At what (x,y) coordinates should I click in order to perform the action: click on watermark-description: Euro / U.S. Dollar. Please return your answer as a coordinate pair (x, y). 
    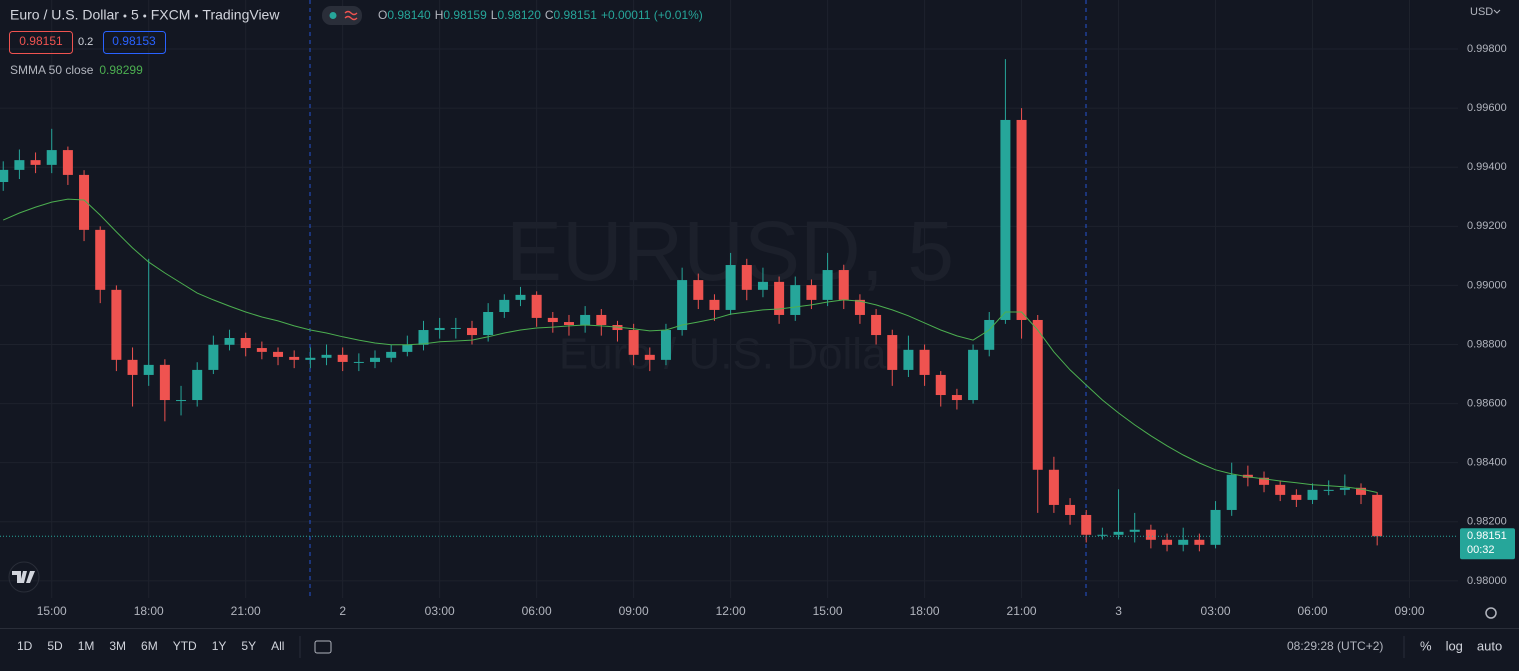
    Looking at the image, I should click on (730, 354).